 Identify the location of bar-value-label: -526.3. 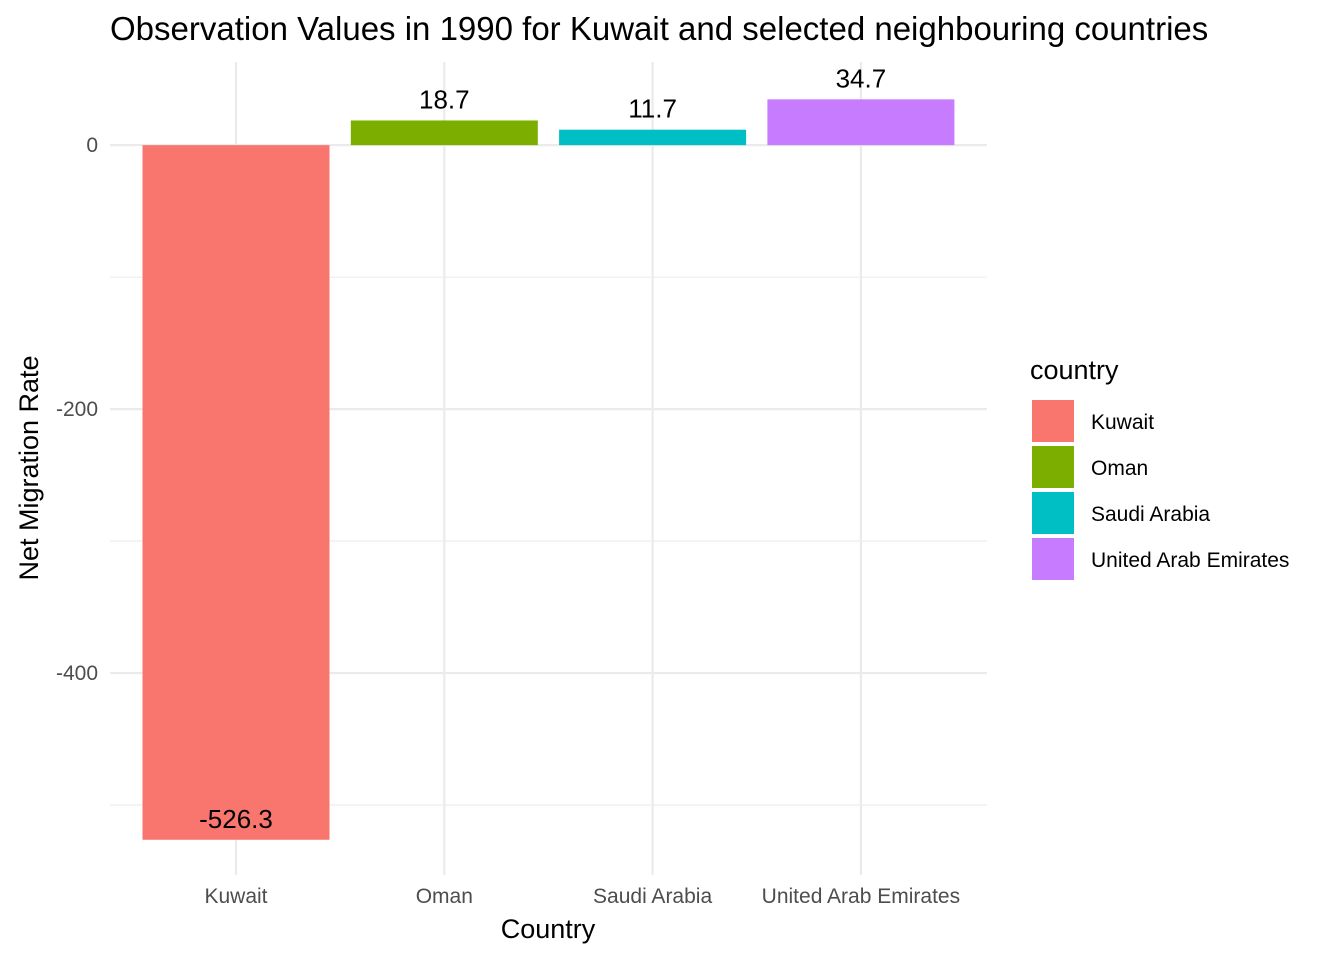
(236, 819).